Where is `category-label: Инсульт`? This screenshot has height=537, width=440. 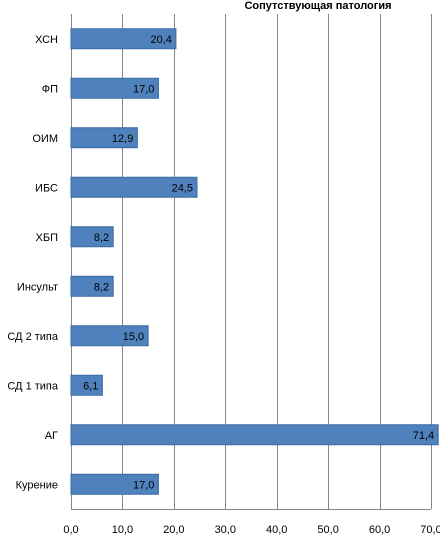 category-label: Инсульт is located at coordinates (37, 287).